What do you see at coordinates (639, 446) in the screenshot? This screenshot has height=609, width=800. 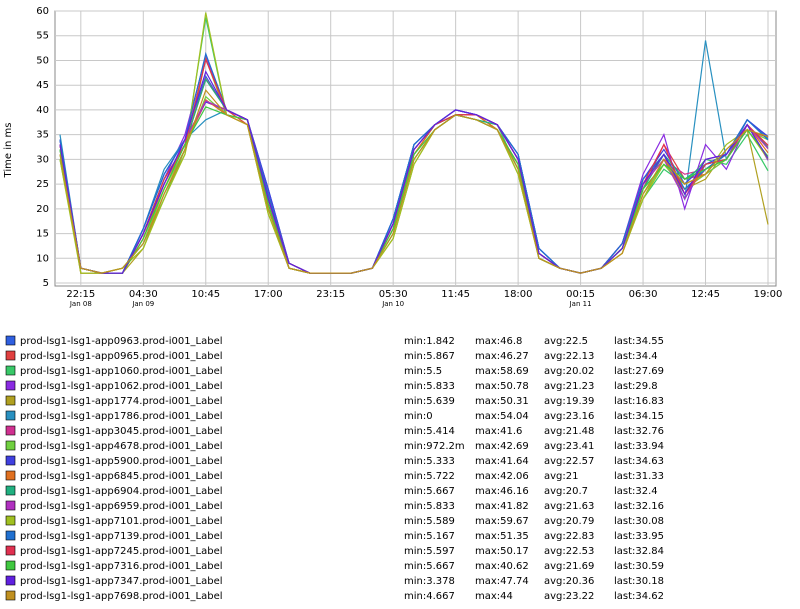 I see `legend-stat: last:33.94` at bounding box center [639, 446].